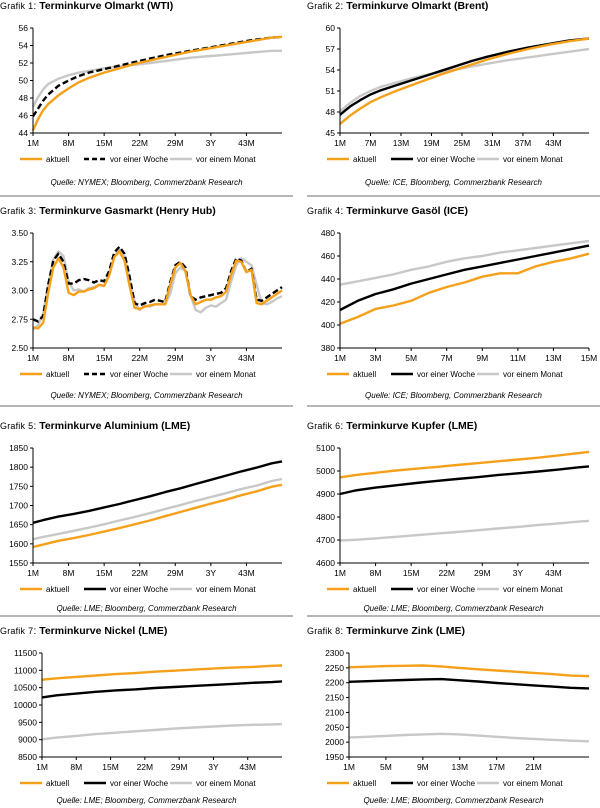  What do you see at coordinates (18, 486) in the screenshot?
I see `y-tick-label: 1750` at bounding box center [18, 486].